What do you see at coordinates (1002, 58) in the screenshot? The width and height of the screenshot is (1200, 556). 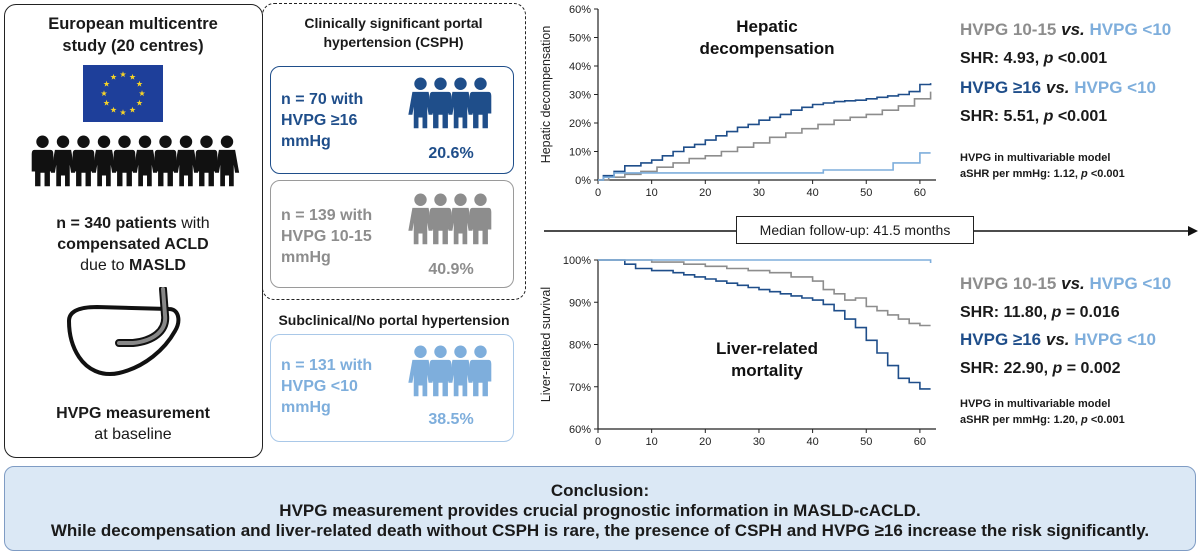 I see `stats-top-shr1-label: SHR: 4.93,` at bounding box center [1002, 58].